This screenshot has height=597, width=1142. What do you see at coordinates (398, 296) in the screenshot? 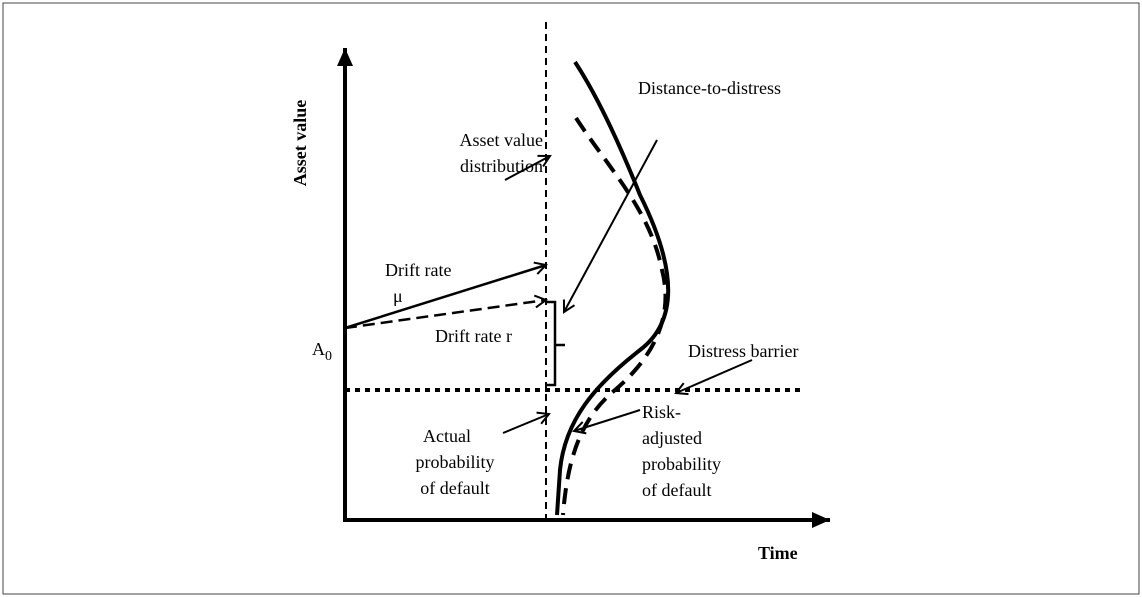
I see `label: μ` at bounding box center [398, 296].